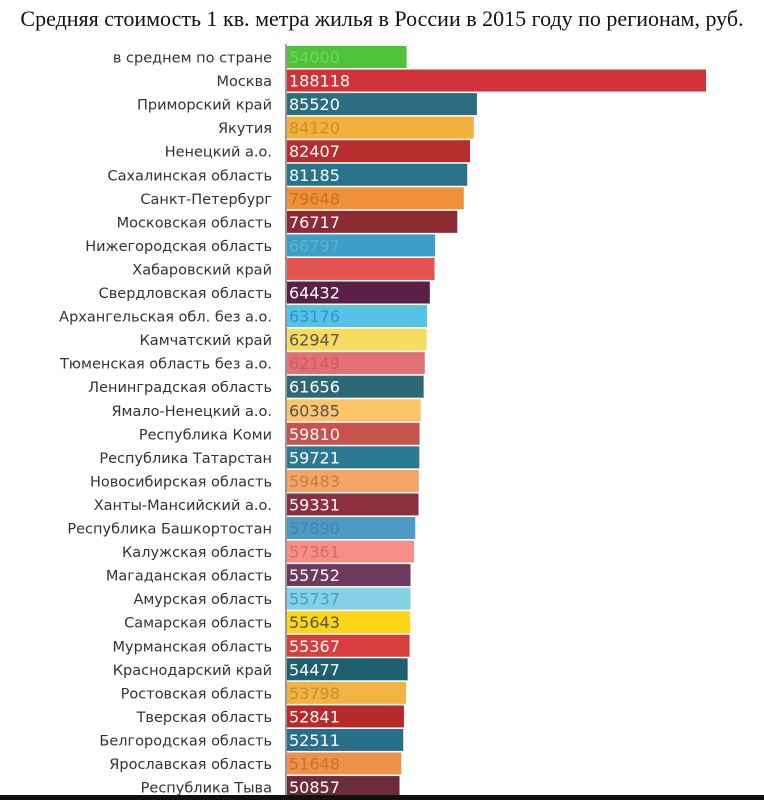 This screenshot has height=800, width=764. I want to click on value-label: 52841, so click(314, 716).